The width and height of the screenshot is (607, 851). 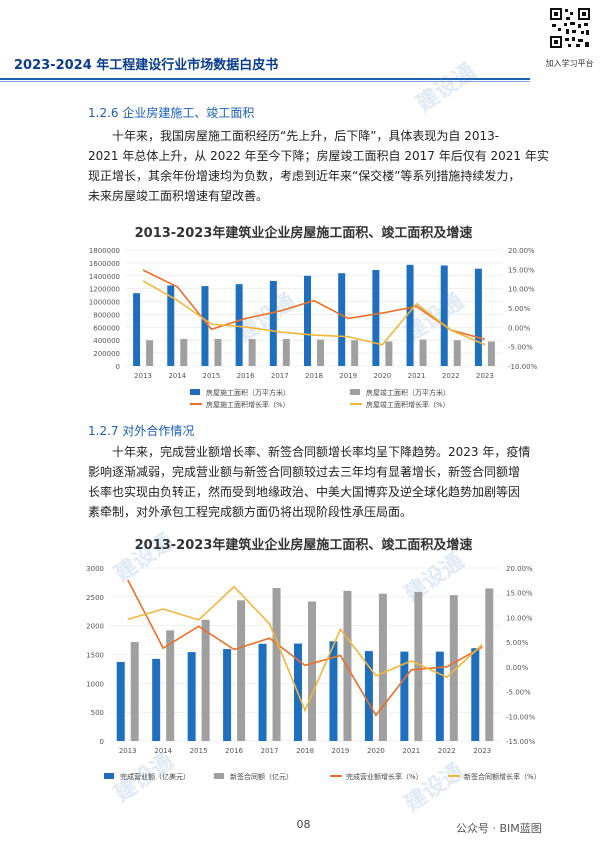 What do you see at coordinates (519, 569) in the screenshot?
I see `y2-tick-label: 20.00%` at bounding box center [519, 569].